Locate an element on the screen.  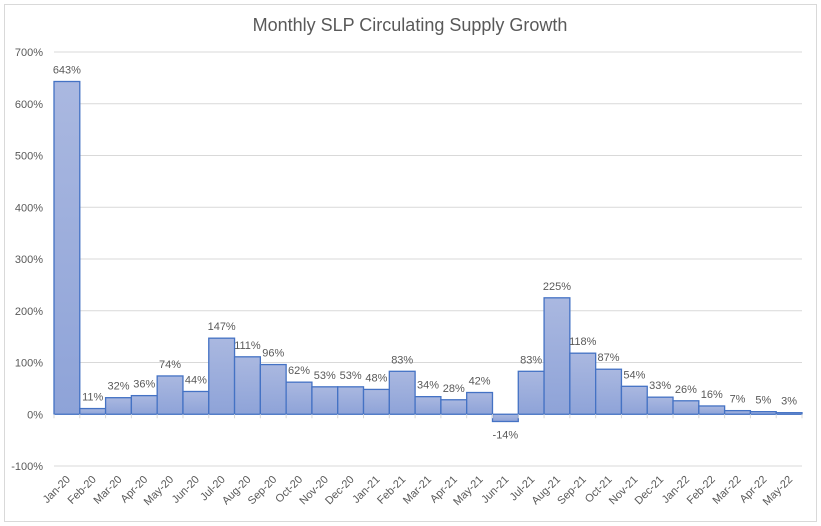
y-tick-label: 300% is located at coordinates (29, 260).